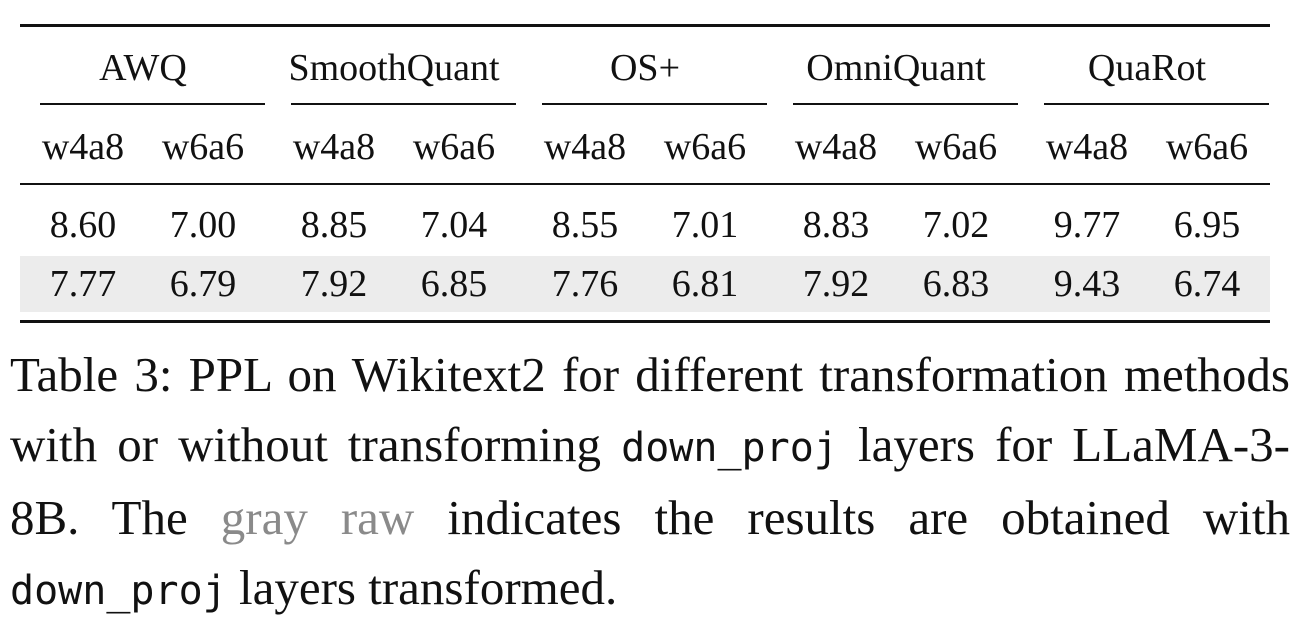  Describe the element at coordinates (83, 284) in the screenshot. I see `table-cell: 7.77` at that location.